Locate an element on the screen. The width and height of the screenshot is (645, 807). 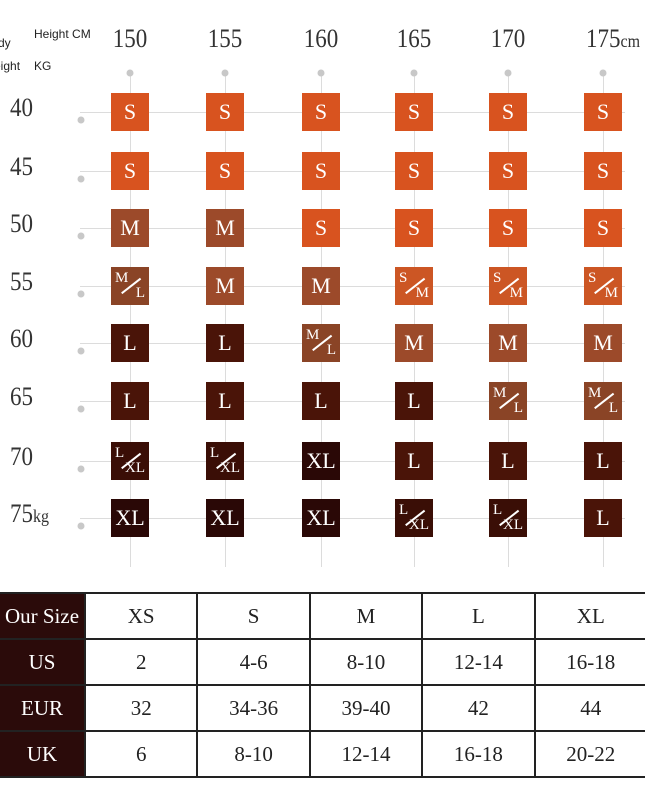
weight-kg-label: KG is located at coordinates (43, 66).